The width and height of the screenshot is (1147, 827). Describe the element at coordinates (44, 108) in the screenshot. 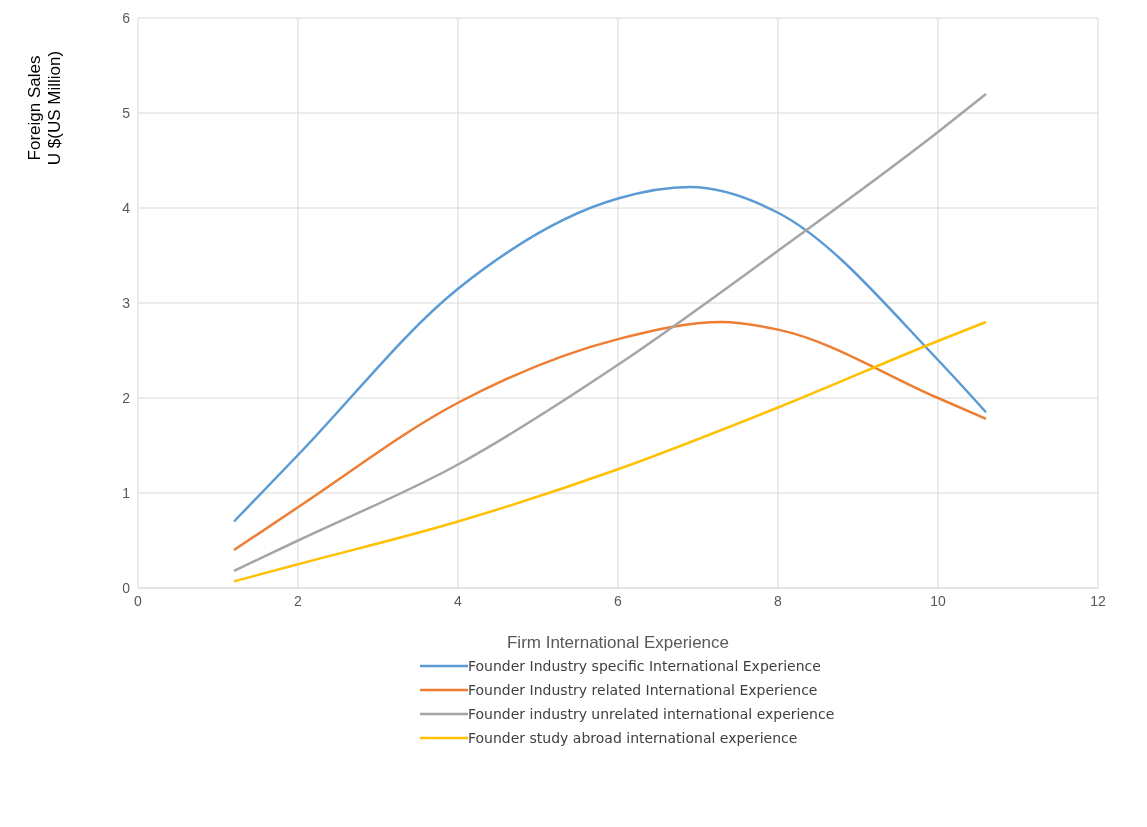

I see `y-axis-title: Foreign Sales U $(US Million)` at that location.